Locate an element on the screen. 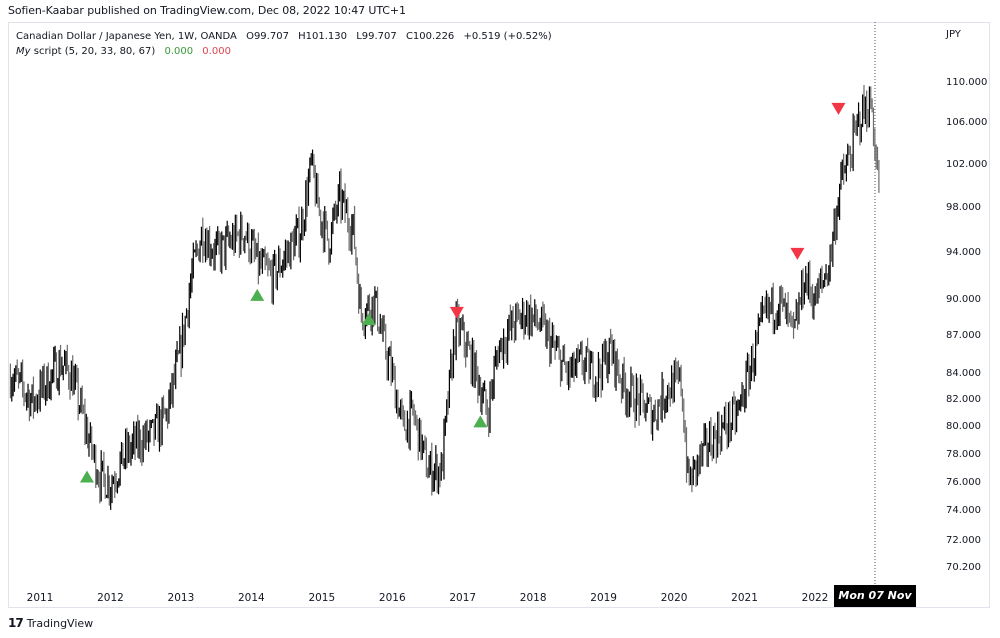 This screenshot has height=638, width=1000. price-tick: 78.000 is located at coordinates (963, 454).